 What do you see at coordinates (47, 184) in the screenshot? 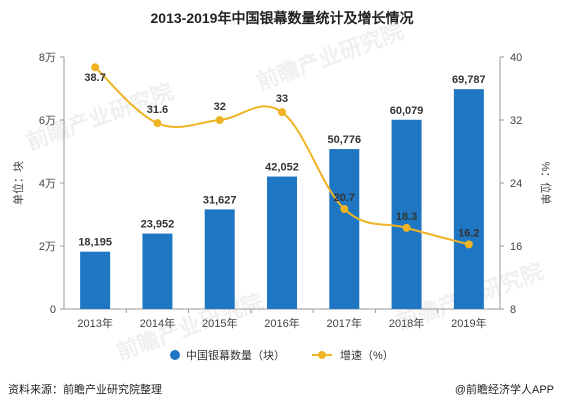
I see `left-tick-label: 4万` at bounding box center [47, 184].